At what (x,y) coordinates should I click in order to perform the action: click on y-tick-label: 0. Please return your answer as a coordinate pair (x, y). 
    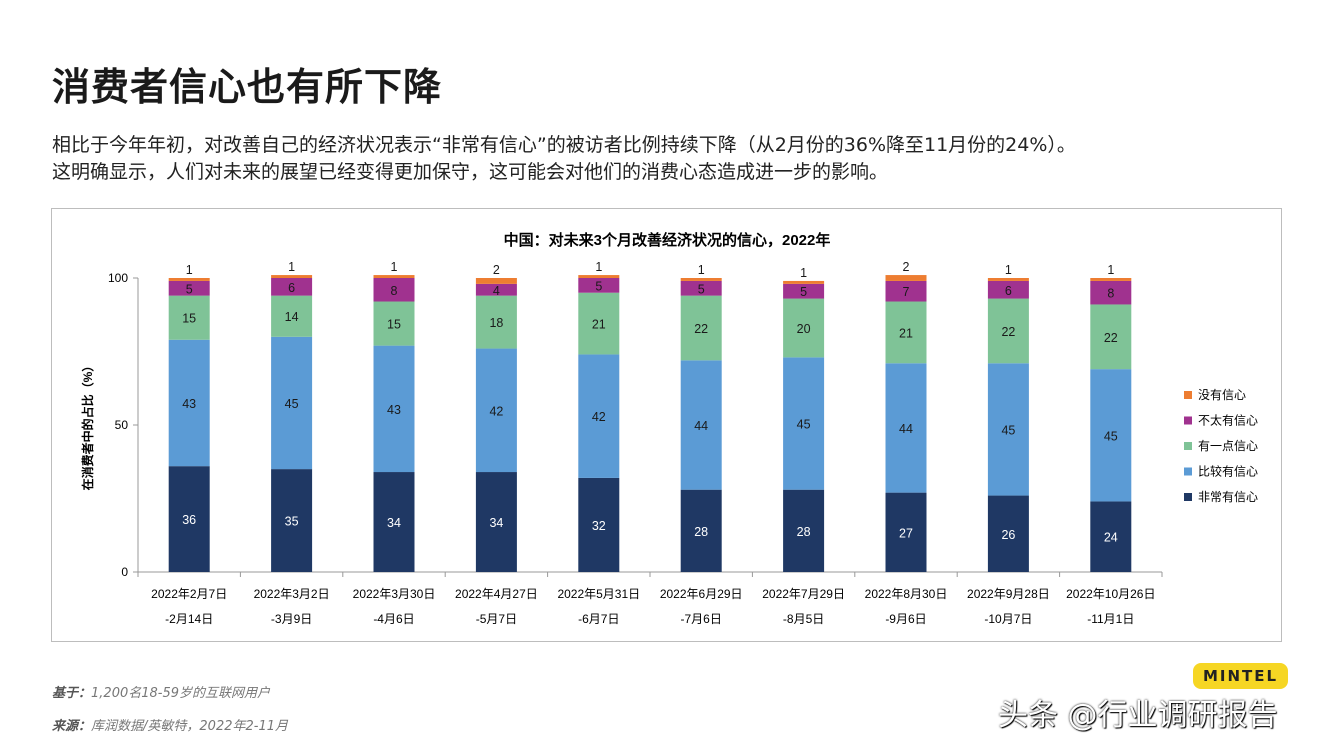
    Looking at the image, I should click on (124, 572).